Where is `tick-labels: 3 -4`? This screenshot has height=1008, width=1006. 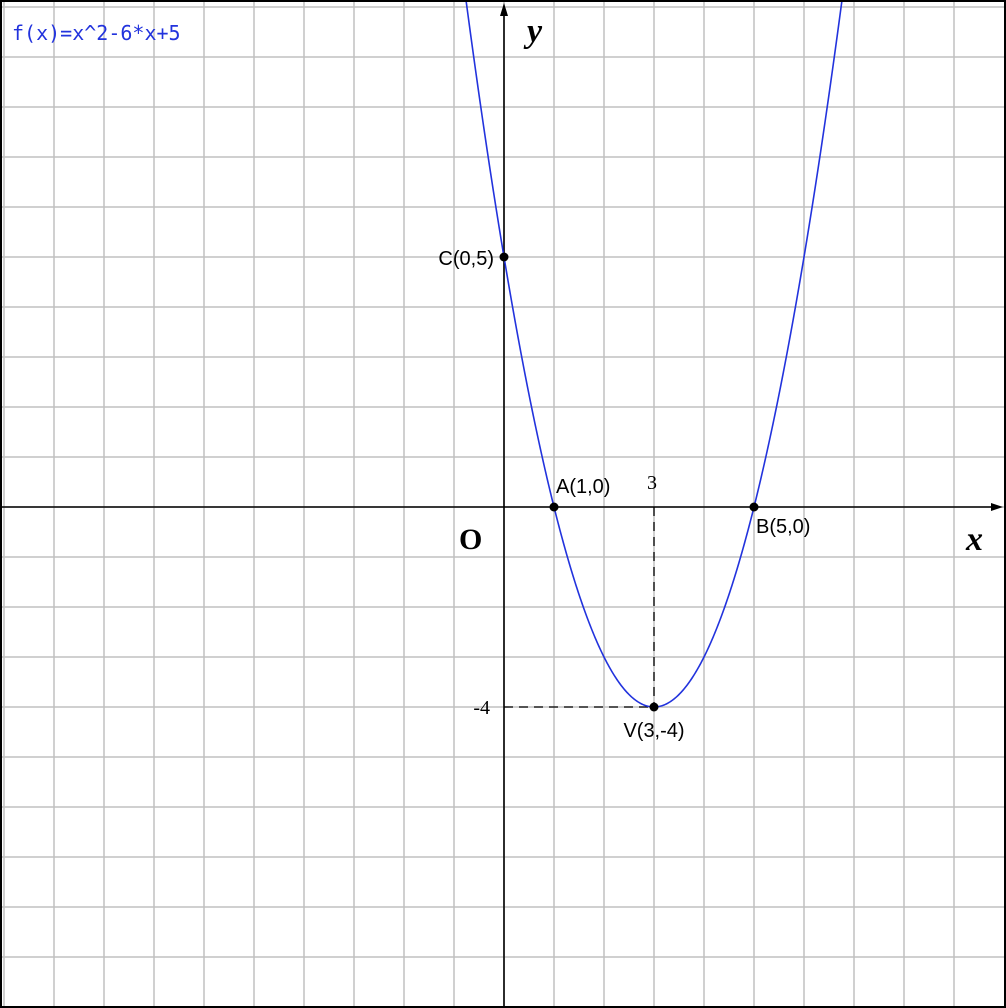 tick-labels: 3 -4 is located at coordinates (565, 595).